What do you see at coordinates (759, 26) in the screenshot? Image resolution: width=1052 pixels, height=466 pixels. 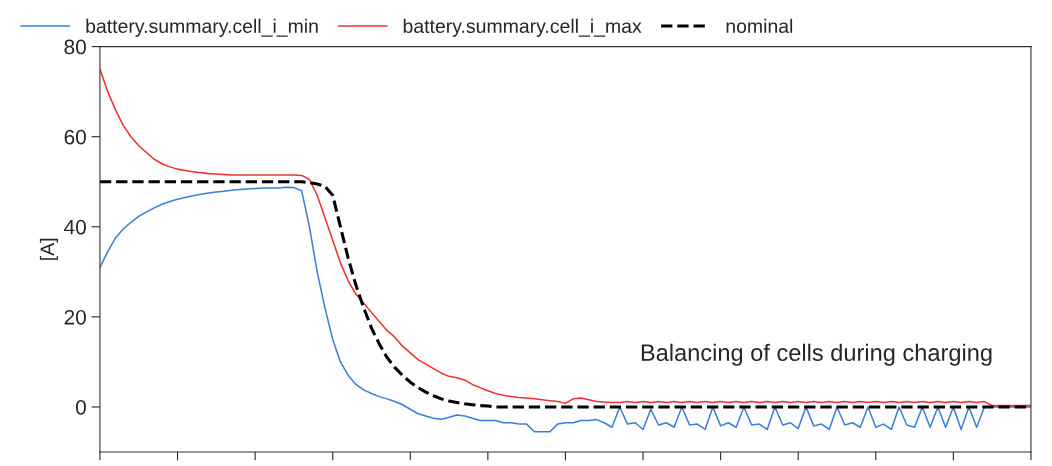 I see `legend-label: nominal` at bounding box center [759, 26].